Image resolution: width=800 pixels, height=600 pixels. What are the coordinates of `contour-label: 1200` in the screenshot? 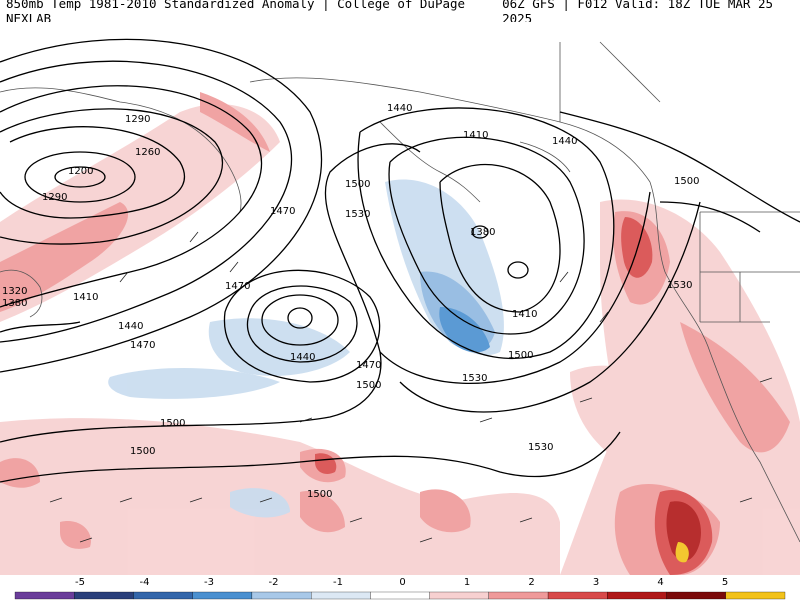 It's located at (80, 171).